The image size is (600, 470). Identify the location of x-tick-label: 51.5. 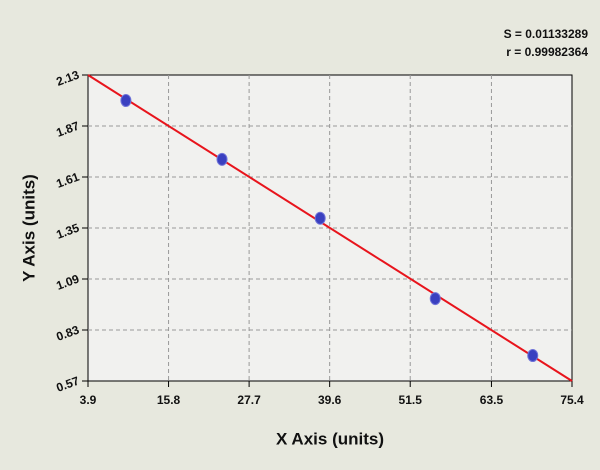
(411, 400).